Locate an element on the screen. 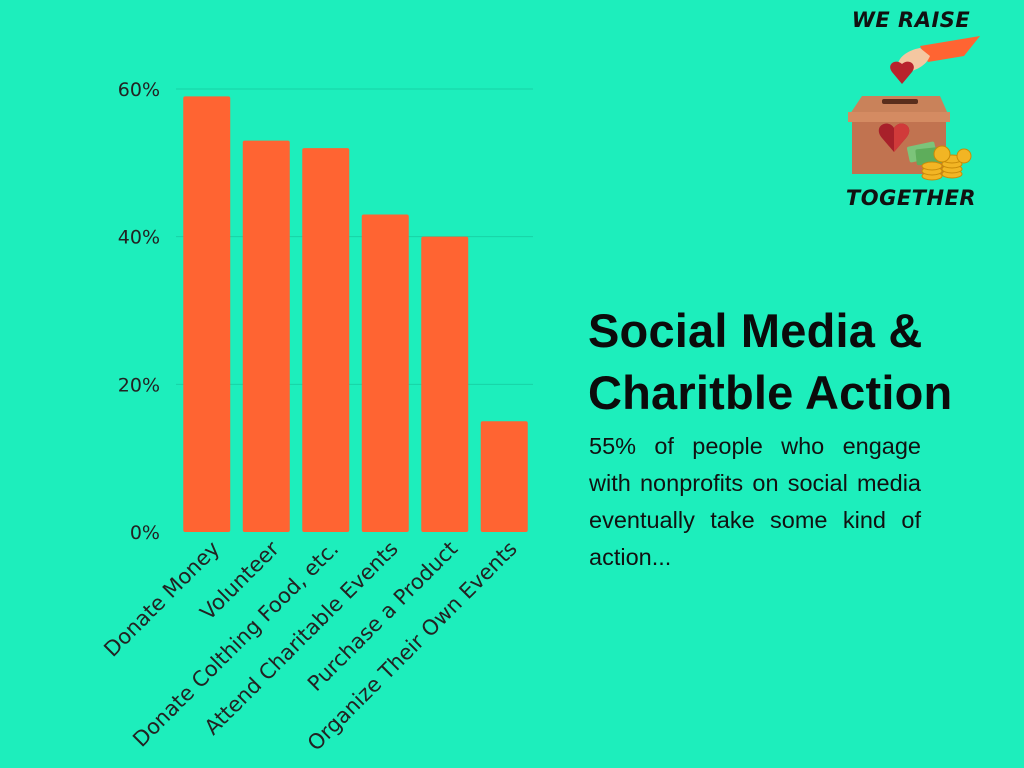 The width and height of the screenshot is (1024, 768). donation-box-icon is located at coordinates (914, 108).